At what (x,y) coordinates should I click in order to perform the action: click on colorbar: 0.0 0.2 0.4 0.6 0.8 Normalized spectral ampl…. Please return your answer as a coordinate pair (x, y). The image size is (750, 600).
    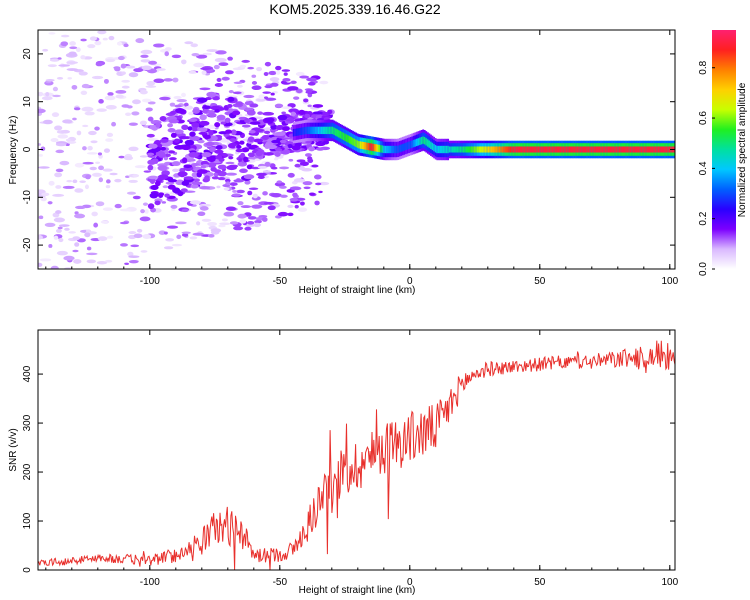
    Looking at the image, I should click on (723, 153).